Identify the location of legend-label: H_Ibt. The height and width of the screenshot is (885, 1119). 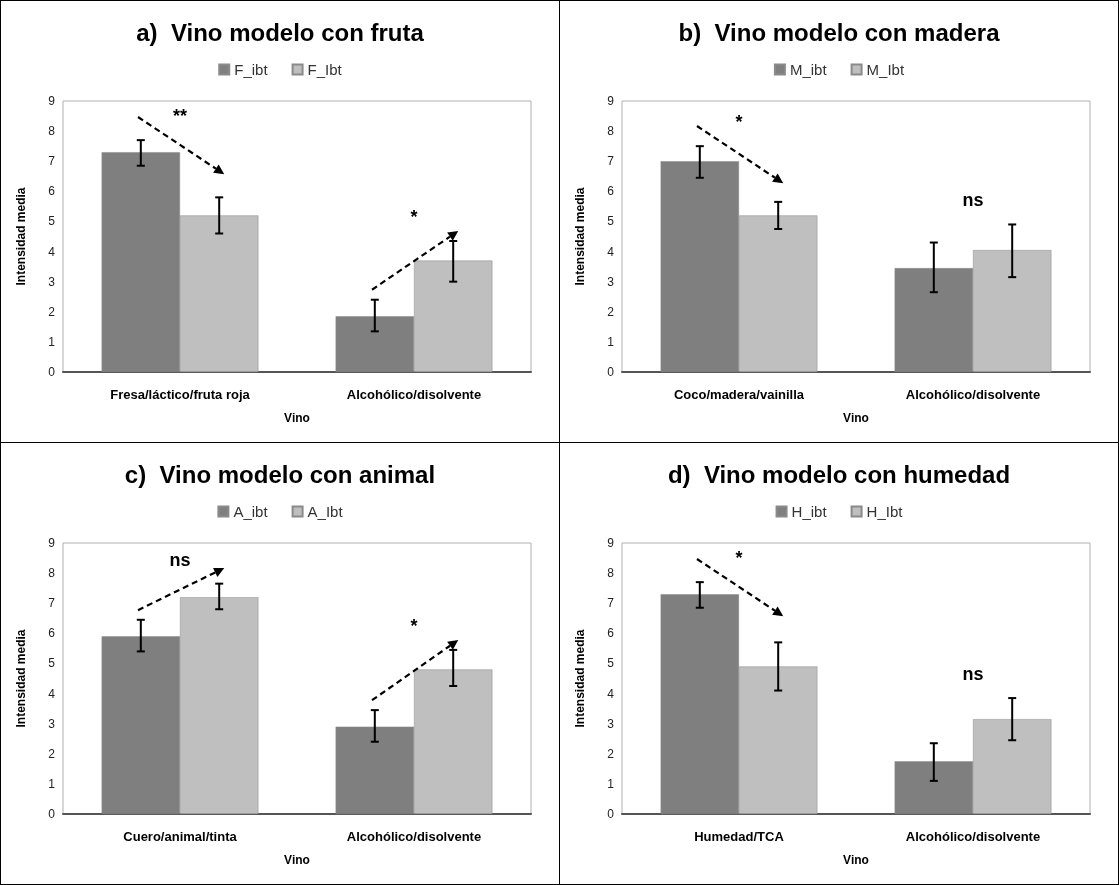
(885, 511).